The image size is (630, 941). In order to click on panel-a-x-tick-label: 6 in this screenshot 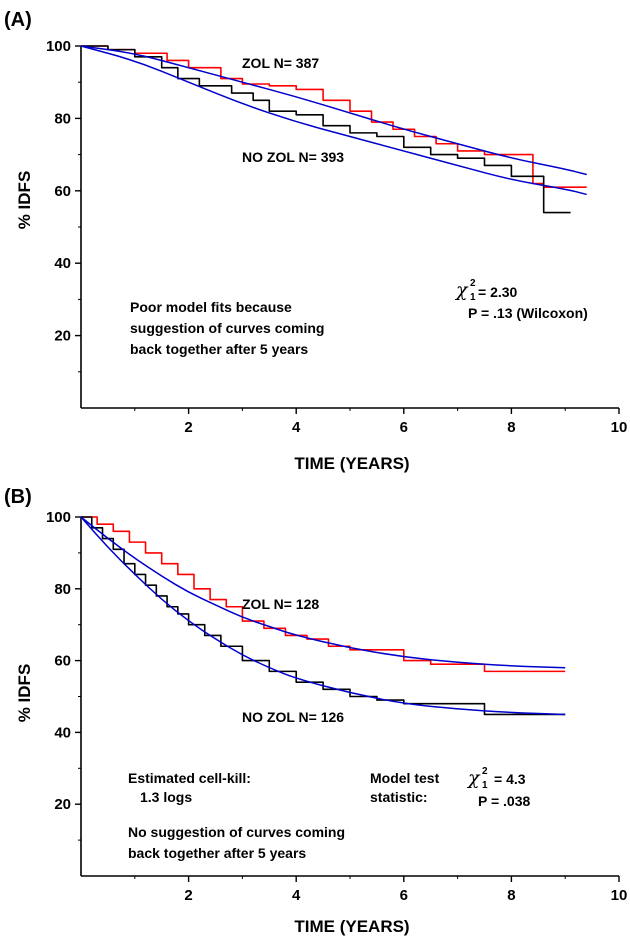, I will do `click(404, 427)`.